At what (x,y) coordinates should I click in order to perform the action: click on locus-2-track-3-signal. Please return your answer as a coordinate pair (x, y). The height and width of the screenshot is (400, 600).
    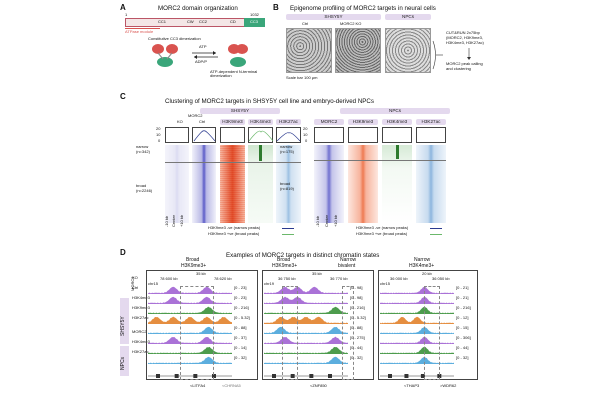
    Looking at the image, I should click on (306, 310).